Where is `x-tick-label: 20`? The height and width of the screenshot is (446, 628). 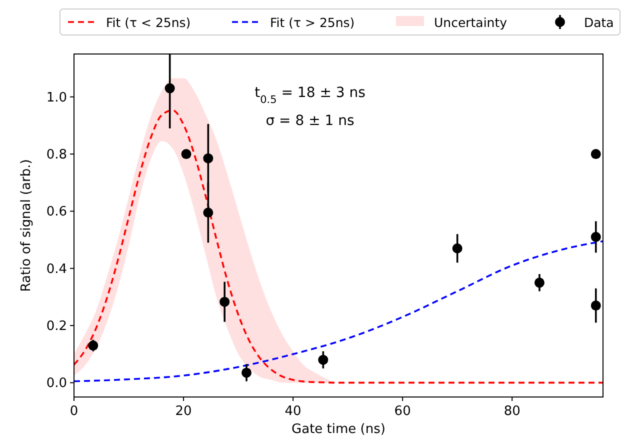 x-tick-label: 20 is located at coordinates (183, 411).